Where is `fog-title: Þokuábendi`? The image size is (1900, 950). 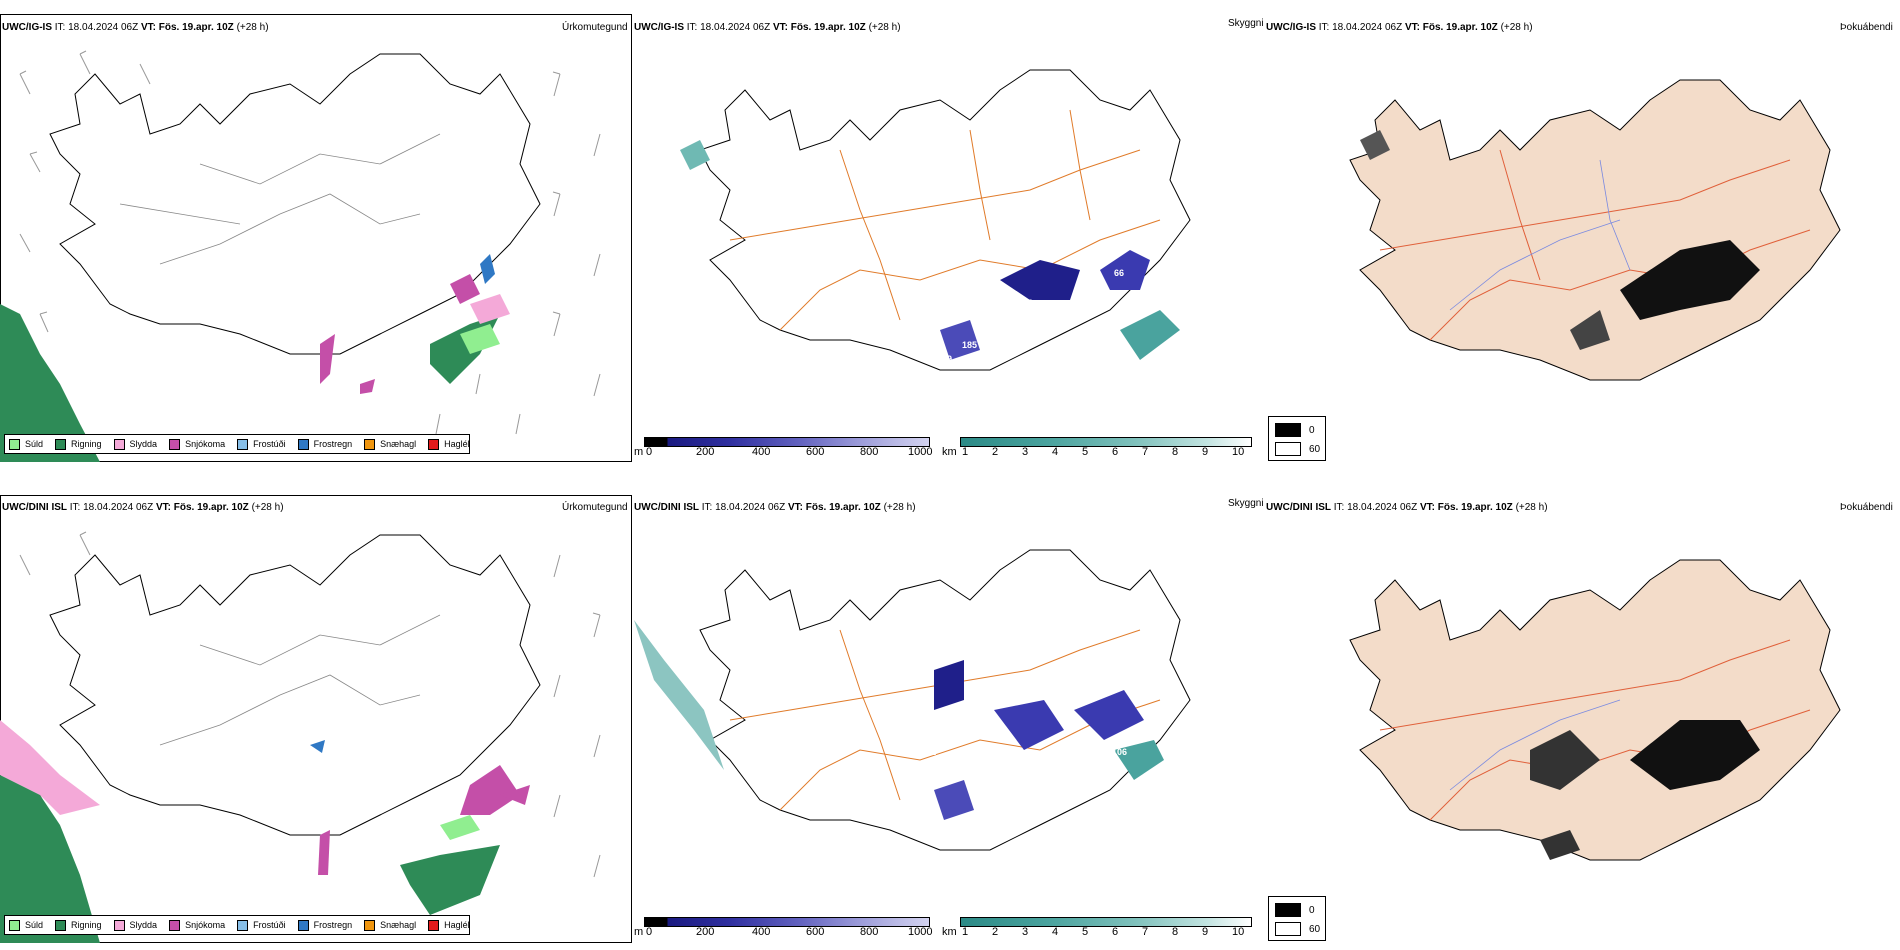 fog-title: Þokuábendi is located at coordinates (1866, 507).